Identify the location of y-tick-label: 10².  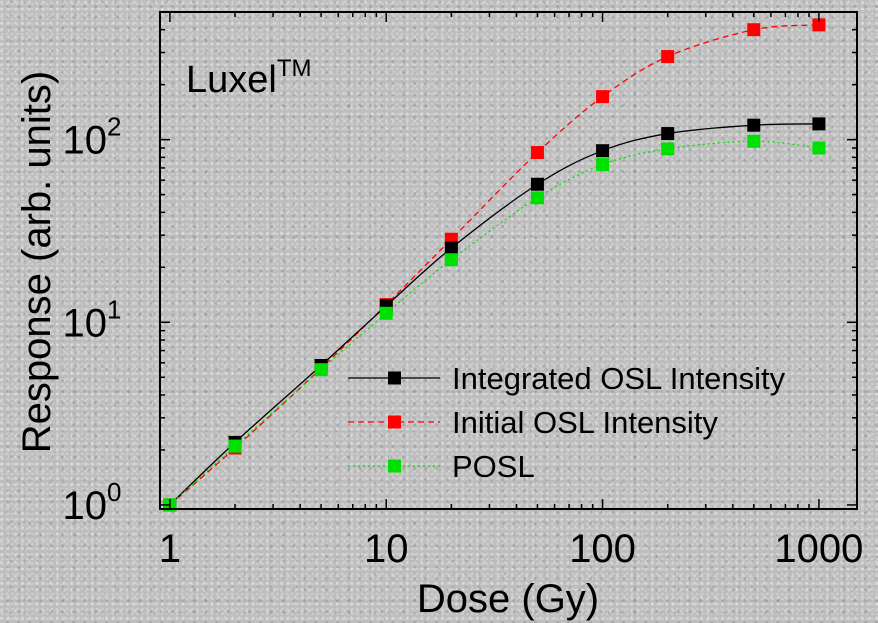
(92, 137).